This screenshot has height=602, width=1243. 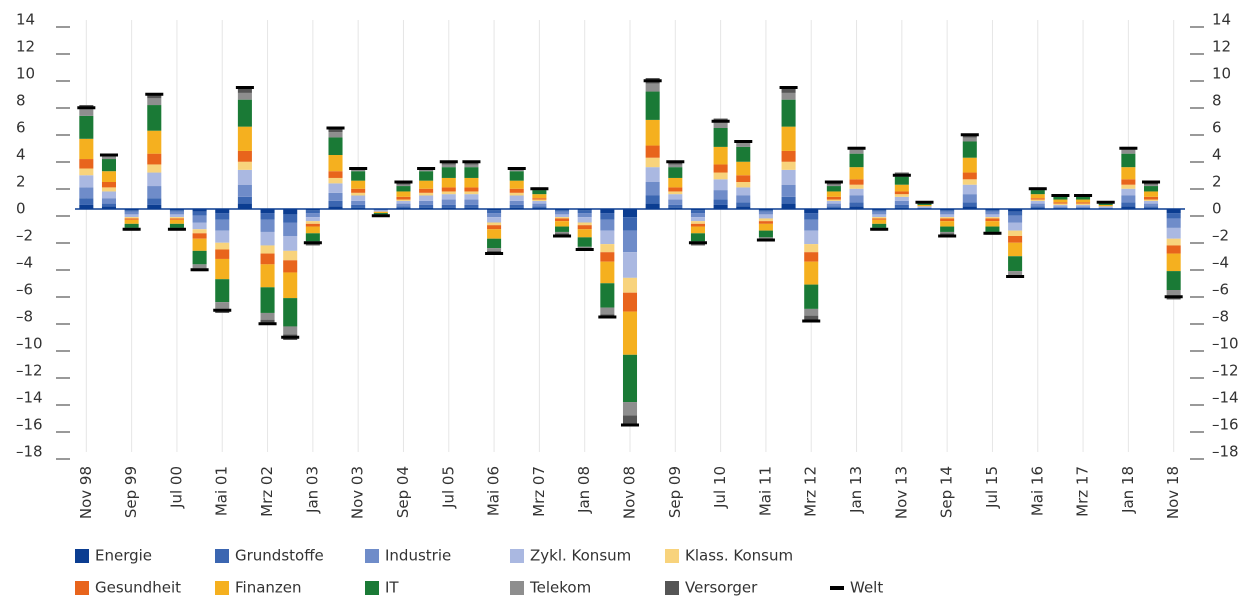 What do you see at coordinates (29, 371) in the screenshot?
I see `y-tick-label: –12` at bounding box center [29, 371].